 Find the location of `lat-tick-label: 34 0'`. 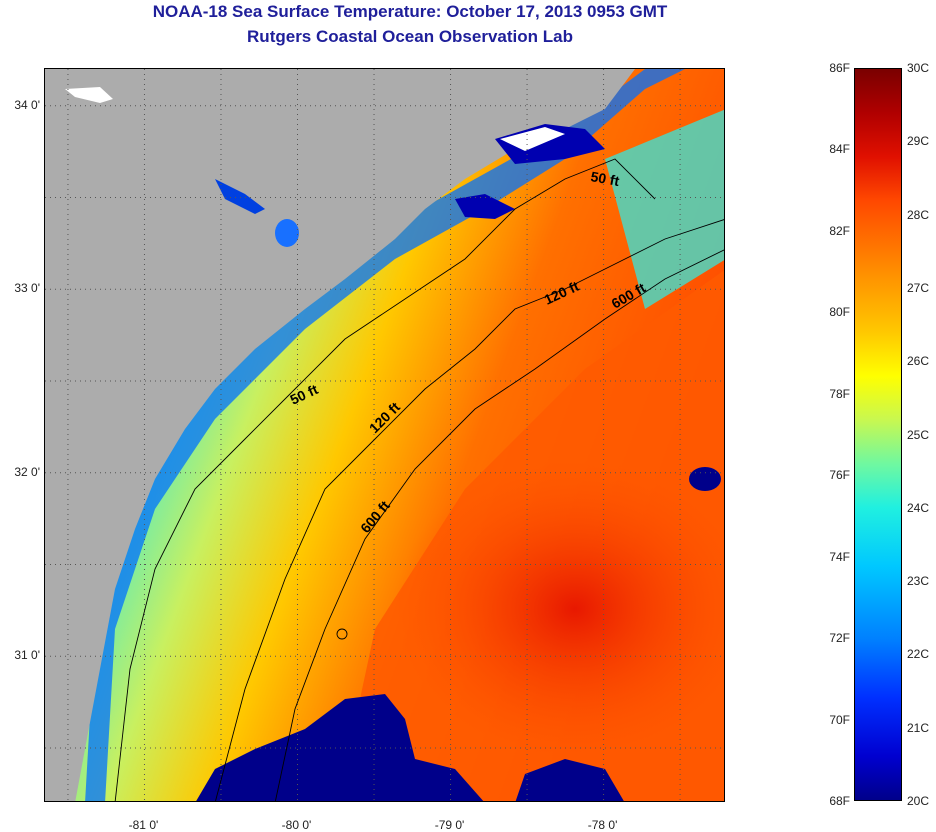

lat-tick-label: 34 0' is located at coordinates (27, 104).